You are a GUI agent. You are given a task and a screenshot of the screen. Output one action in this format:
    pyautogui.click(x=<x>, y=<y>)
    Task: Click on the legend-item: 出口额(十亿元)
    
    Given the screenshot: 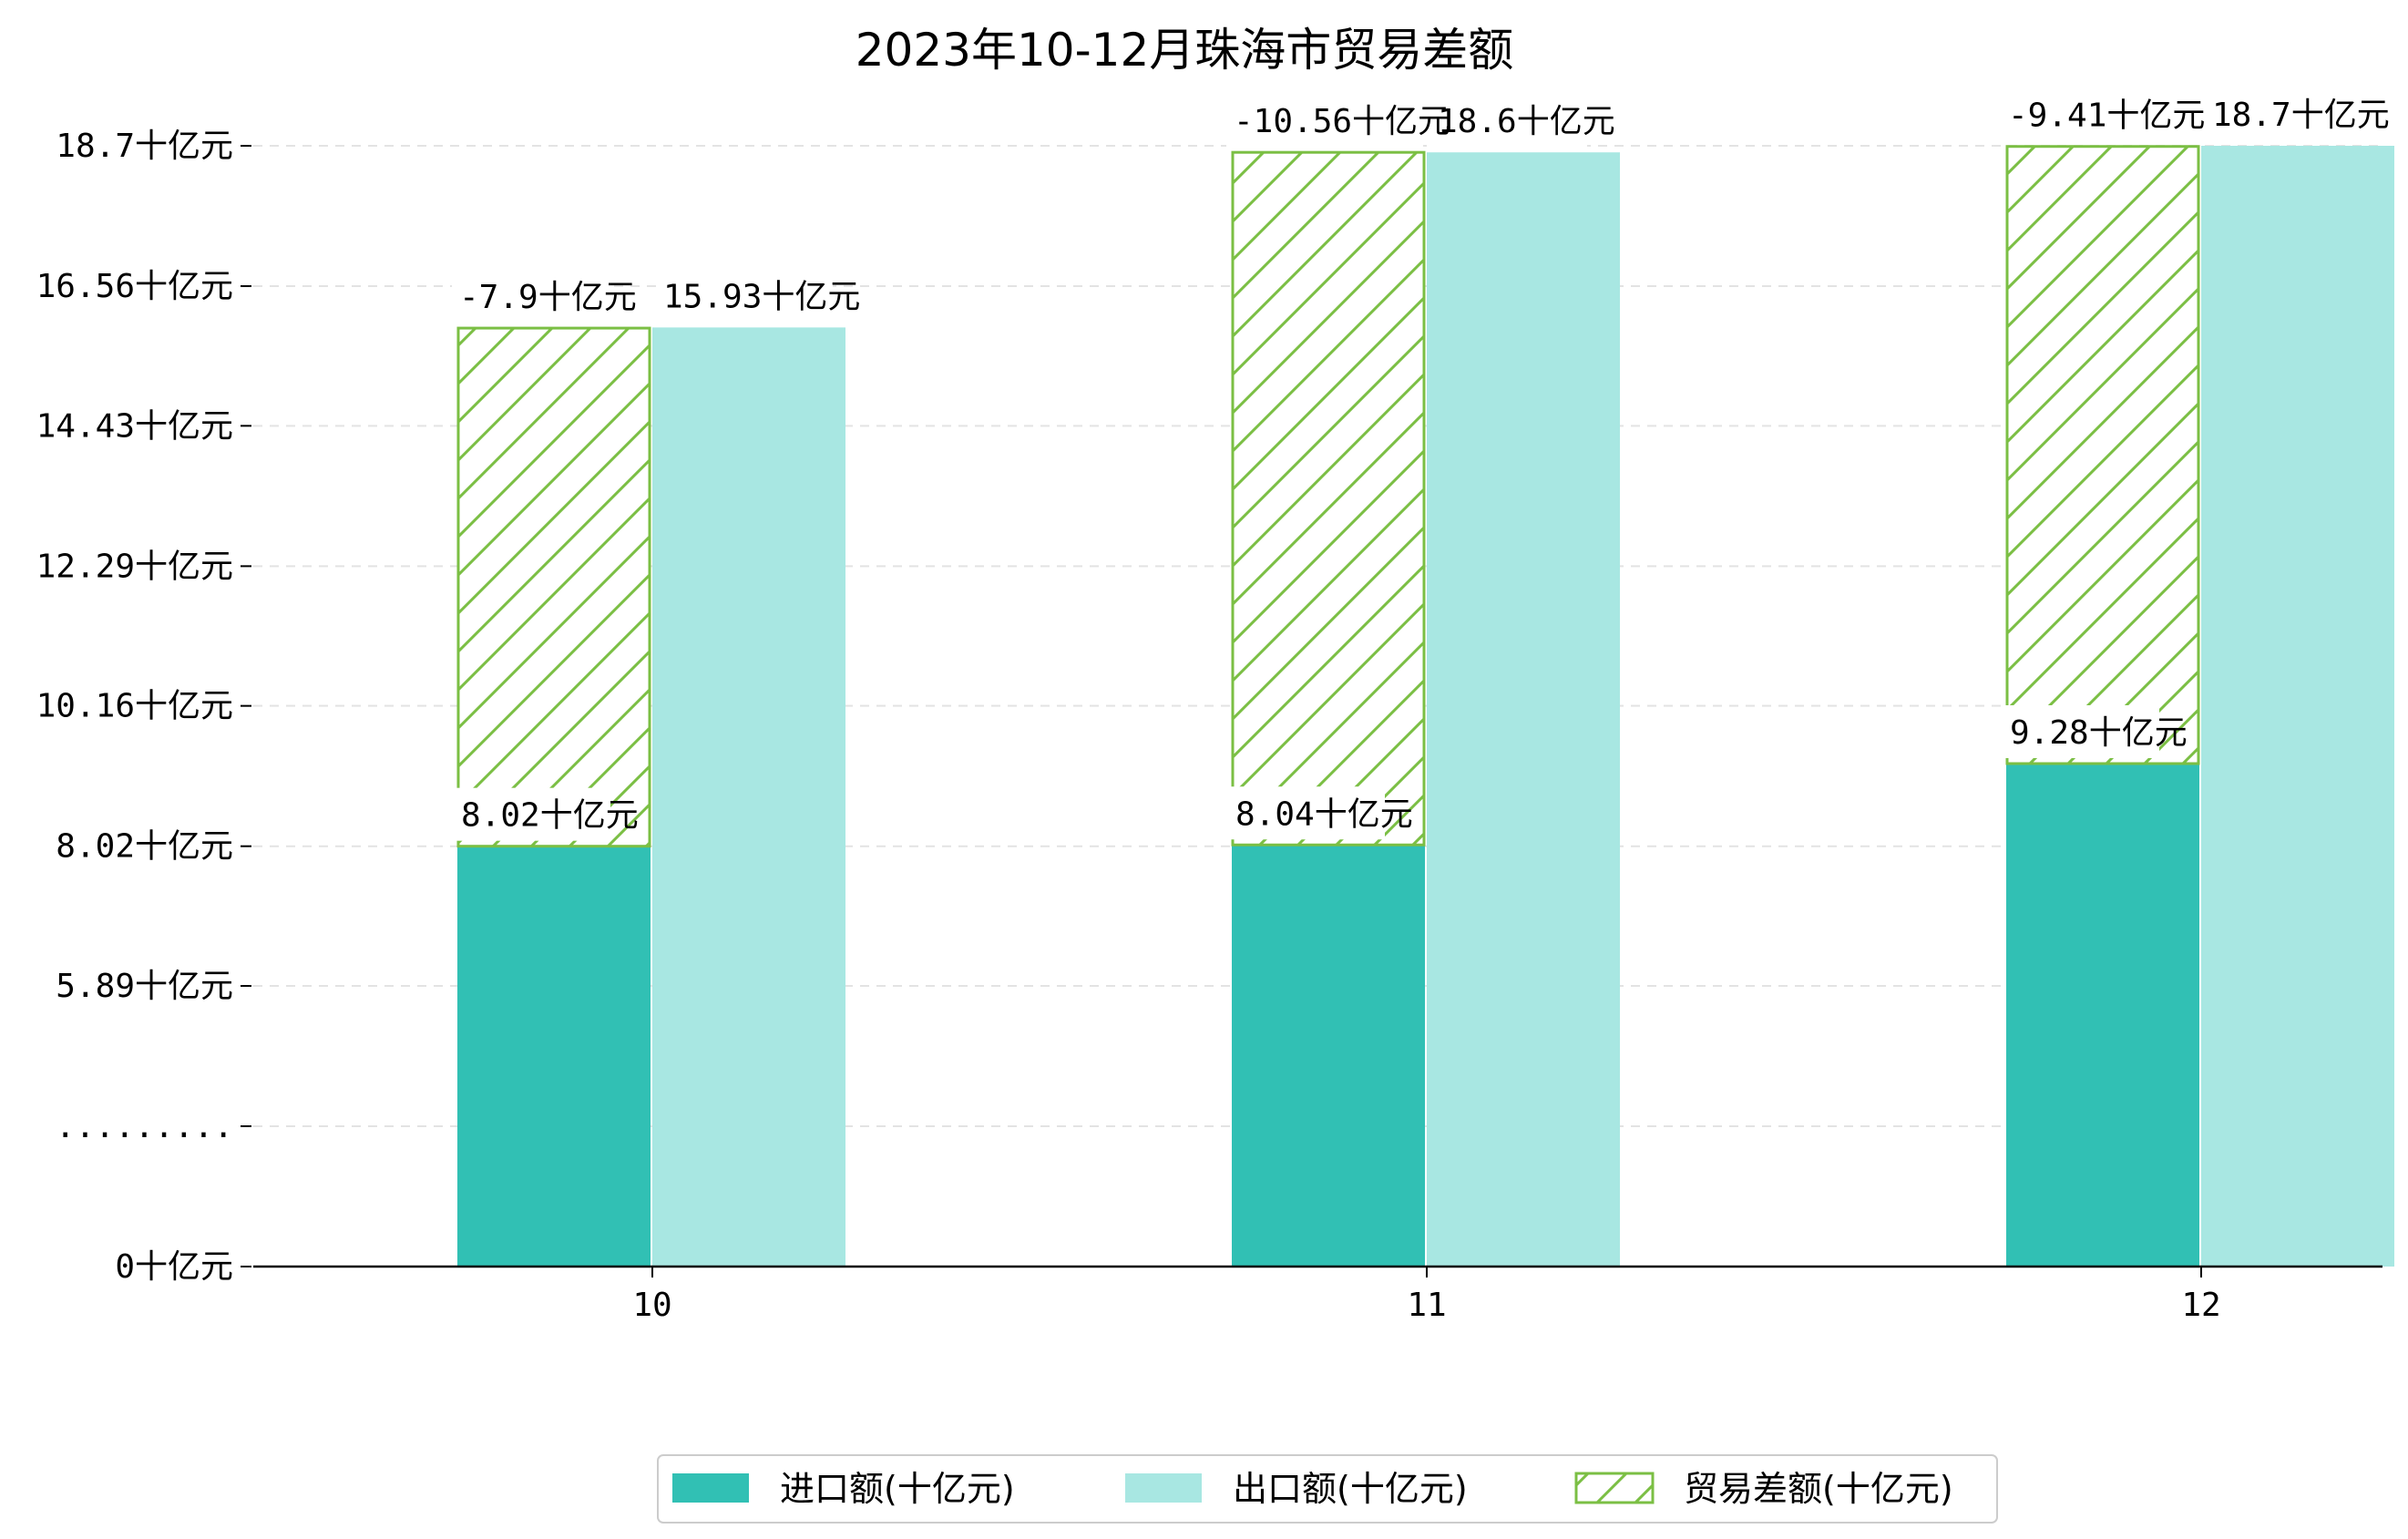 What is the action you would take?
    pyautogui.click(x=1296, y=1489)
    